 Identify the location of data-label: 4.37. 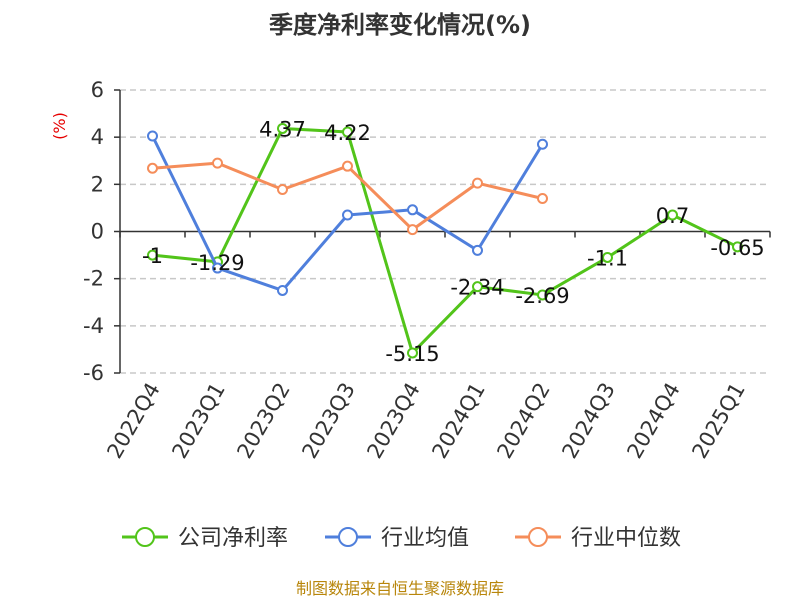
(282, 129).